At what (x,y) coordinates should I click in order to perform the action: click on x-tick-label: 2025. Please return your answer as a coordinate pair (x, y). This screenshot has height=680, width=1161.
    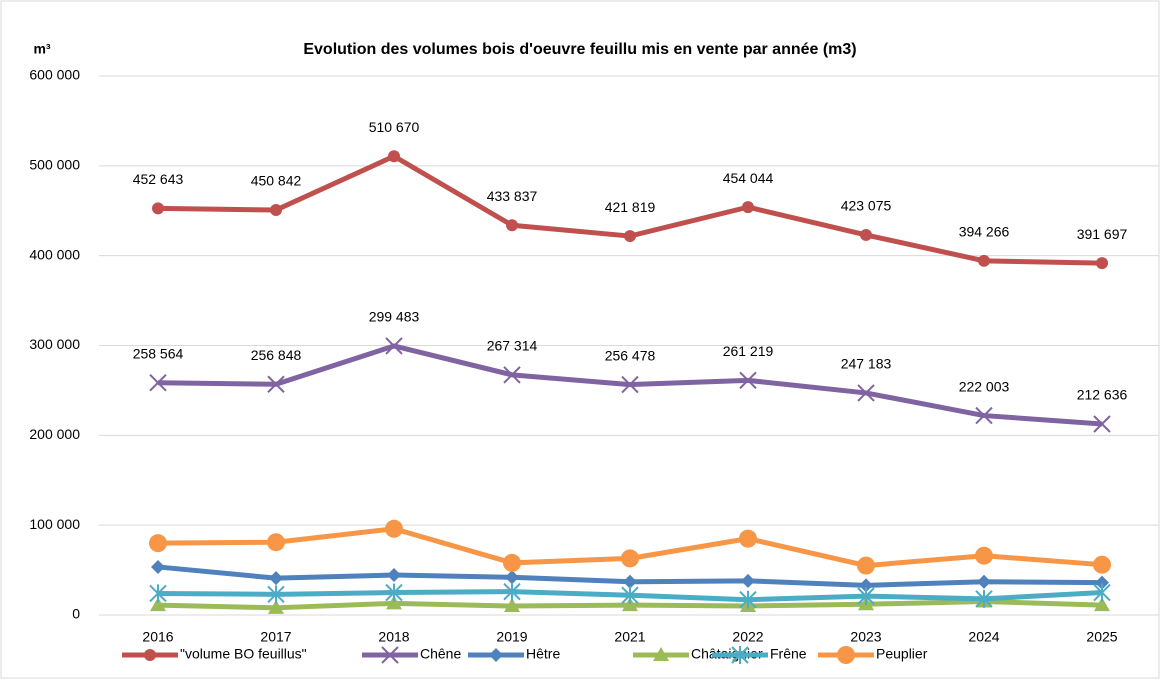
    Looking at the image, I should click on (1101, 637).